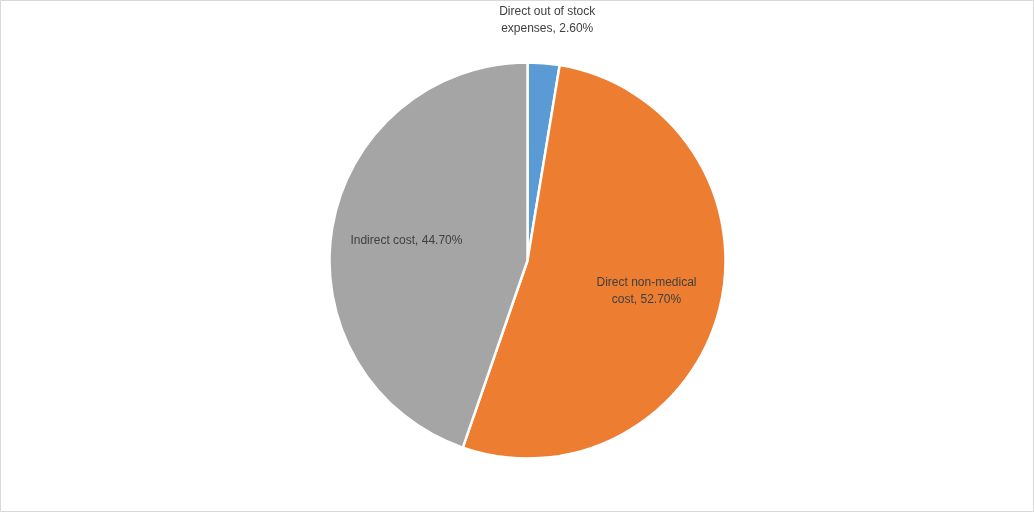  Describe the element at coordinates (646, 291) in the screenshot. I see `slice-label: Direct non-medical cost, 52.70%` at that location.